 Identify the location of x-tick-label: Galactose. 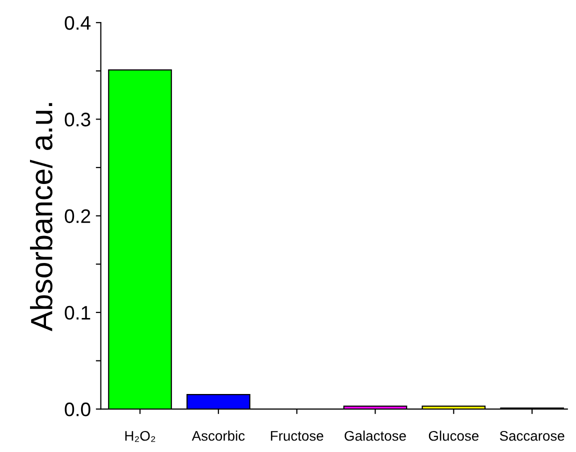
(375, 435).